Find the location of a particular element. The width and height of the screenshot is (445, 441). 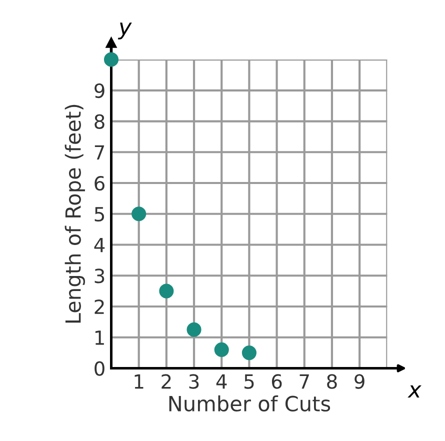

x-tick-label: 5 is located at coordinates (249, 381).